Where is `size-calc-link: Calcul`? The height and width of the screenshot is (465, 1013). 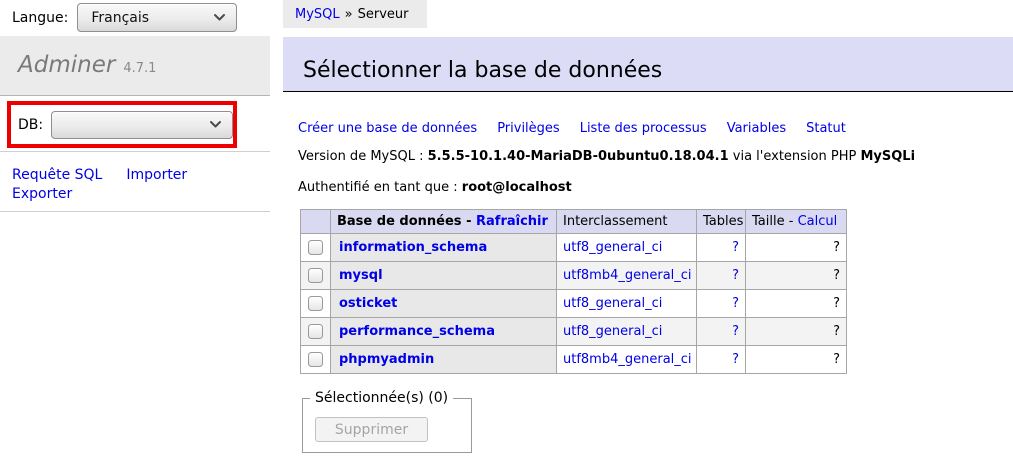 size-calc-link: Calcul is located at coordinates (817, 221).